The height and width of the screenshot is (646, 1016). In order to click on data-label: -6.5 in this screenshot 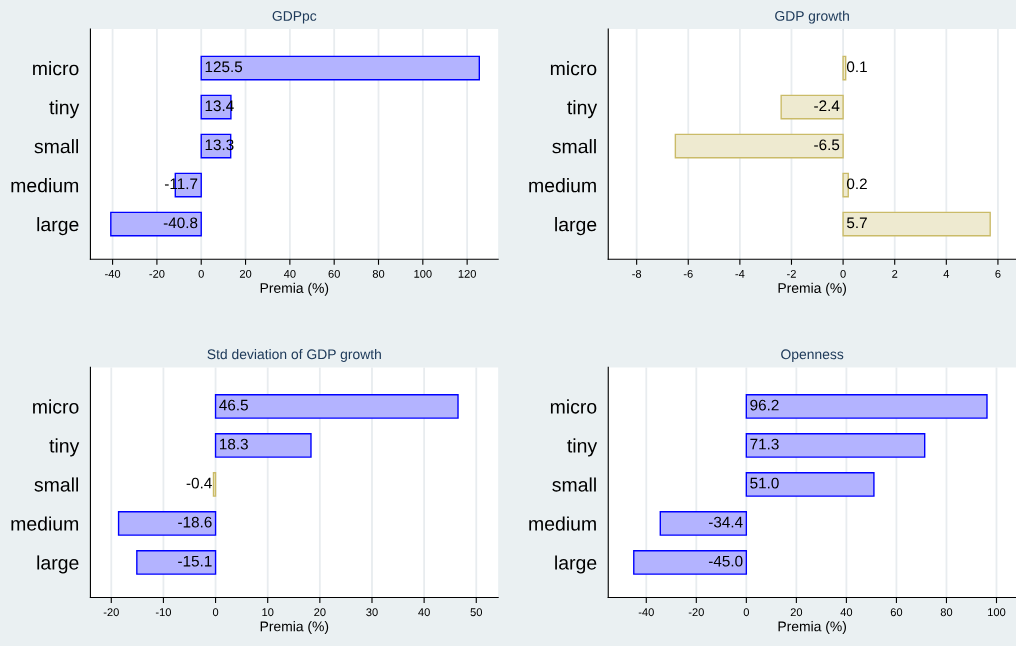, I will do `click(827, 145)`.